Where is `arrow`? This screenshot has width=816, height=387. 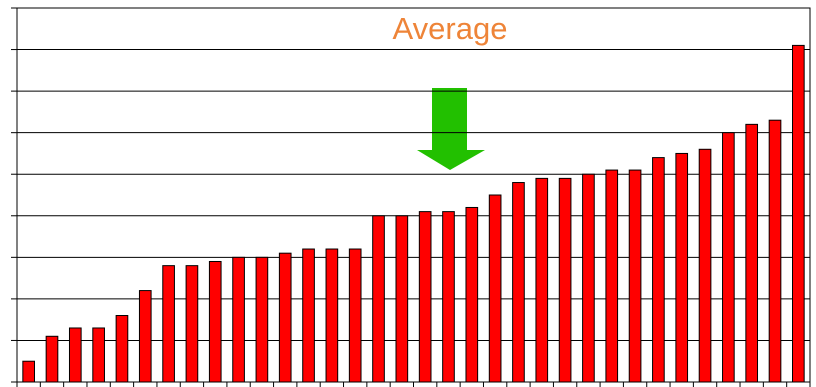
arrow is located at coordinates (451, 129).